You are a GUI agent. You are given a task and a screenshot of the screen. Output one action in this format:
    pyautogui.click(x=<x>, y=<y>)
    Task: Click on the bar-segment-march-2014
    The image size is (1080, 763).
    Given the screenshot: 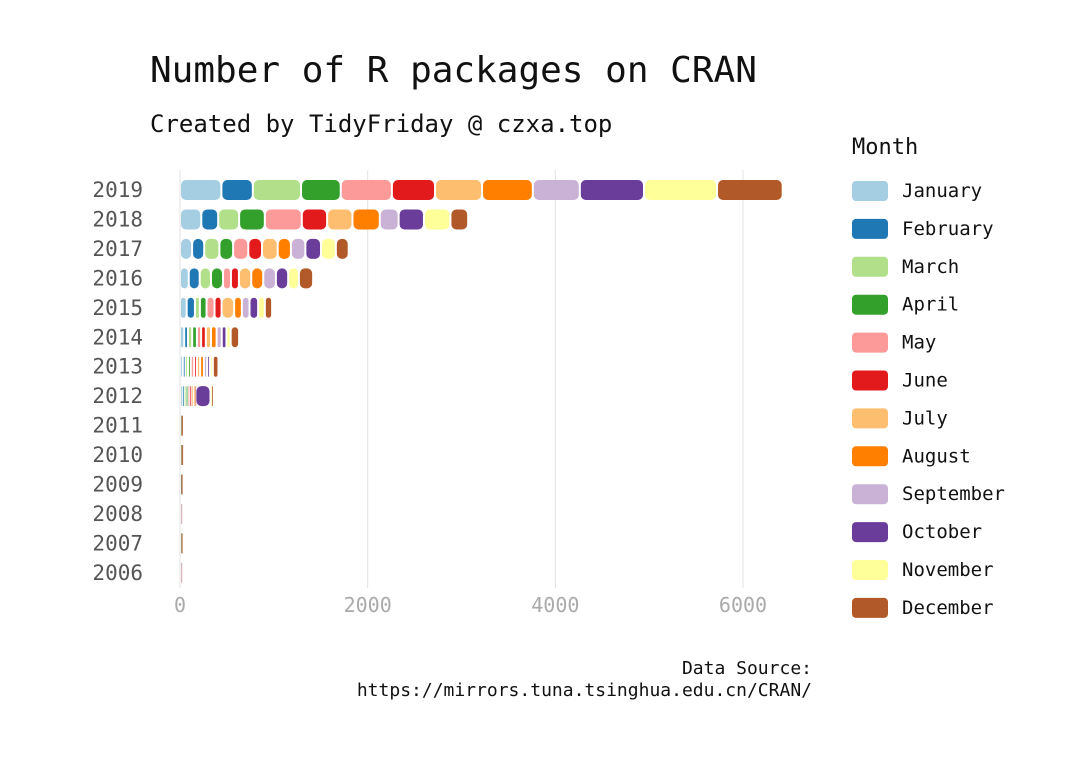 What is the action you would take?
    pyautogui.click(x=190, y=337)
    